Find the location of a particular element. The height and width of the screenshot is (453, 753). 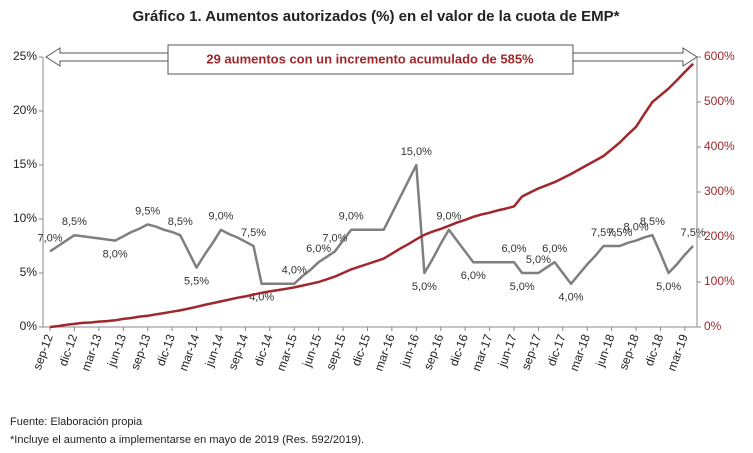

x-tick-label: dic-12 is located at coordinates (68, 350).